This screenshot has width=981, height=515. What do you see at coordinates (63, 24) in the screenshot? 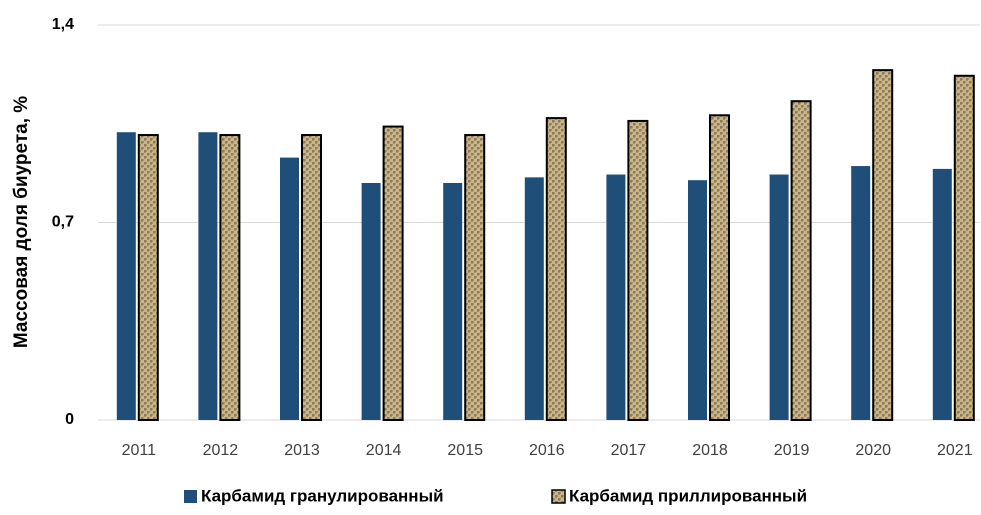
I see `y-tick-label: 1,4` at bounding box center [63, 24].